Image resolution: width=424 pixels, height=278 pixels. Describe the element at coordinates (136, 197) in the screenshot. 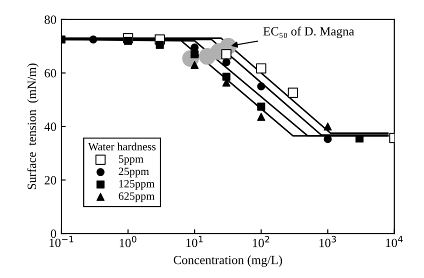

I see `legend-label: 625ppm` at that location.